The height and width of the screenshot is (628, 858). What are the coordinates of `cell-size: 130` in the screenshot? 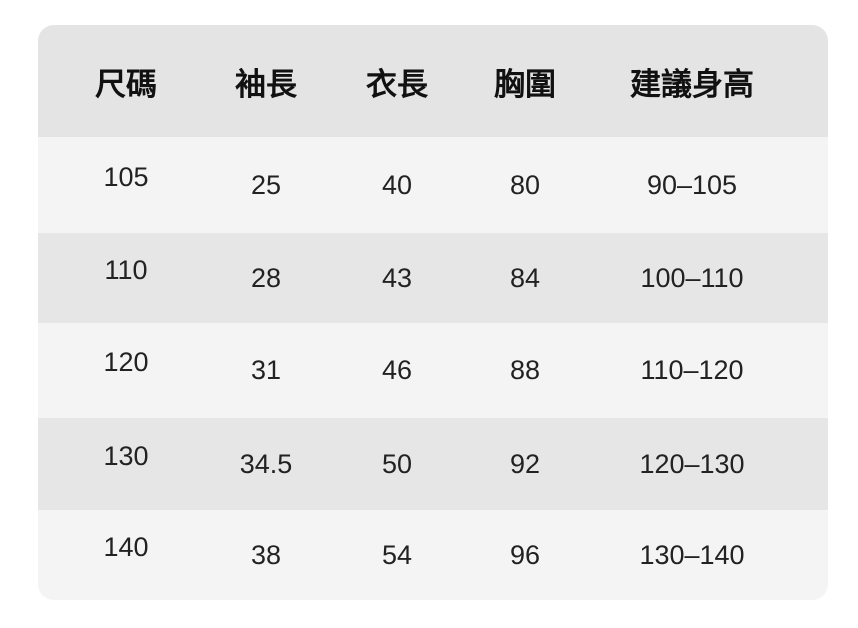 It's located at (126, 455).